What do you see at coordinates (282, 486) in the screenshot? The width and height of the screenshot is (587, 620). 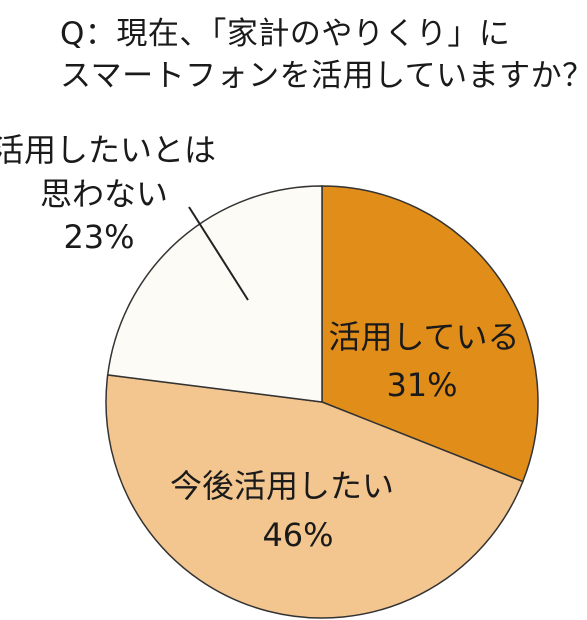 I see `slice-label-kongo-katsuyou-shitai: 今後活用したい` at bounding box center [282, 486].